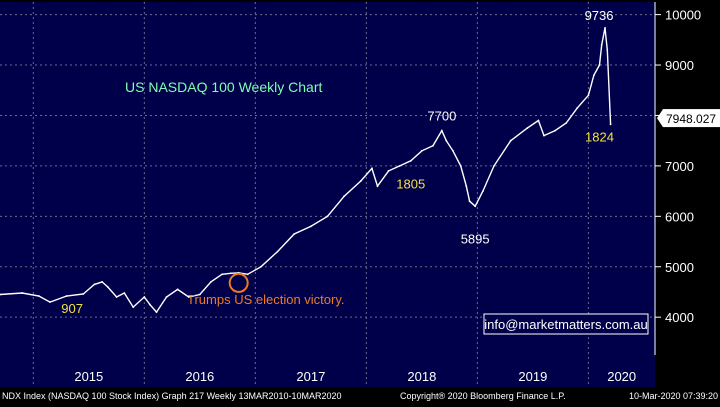 This screenshot has height=407, width=720. I want to click on y-tick-label: 6000, so click(679, 216).